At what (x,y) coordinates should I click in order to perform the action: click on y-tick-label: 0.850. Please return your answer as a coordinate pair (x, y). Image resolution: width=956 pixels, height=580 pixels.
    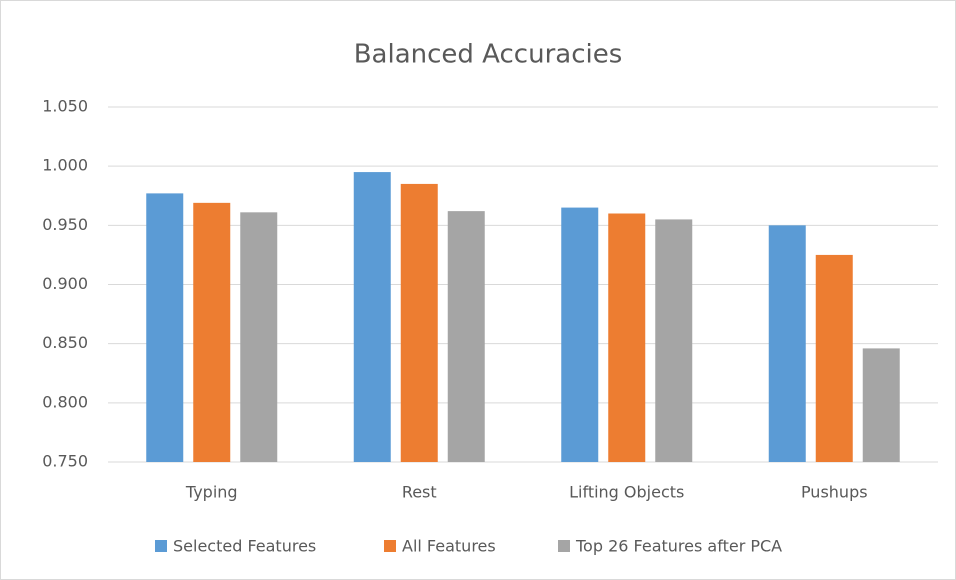
    Looking at the image, I should click on (65, 342).